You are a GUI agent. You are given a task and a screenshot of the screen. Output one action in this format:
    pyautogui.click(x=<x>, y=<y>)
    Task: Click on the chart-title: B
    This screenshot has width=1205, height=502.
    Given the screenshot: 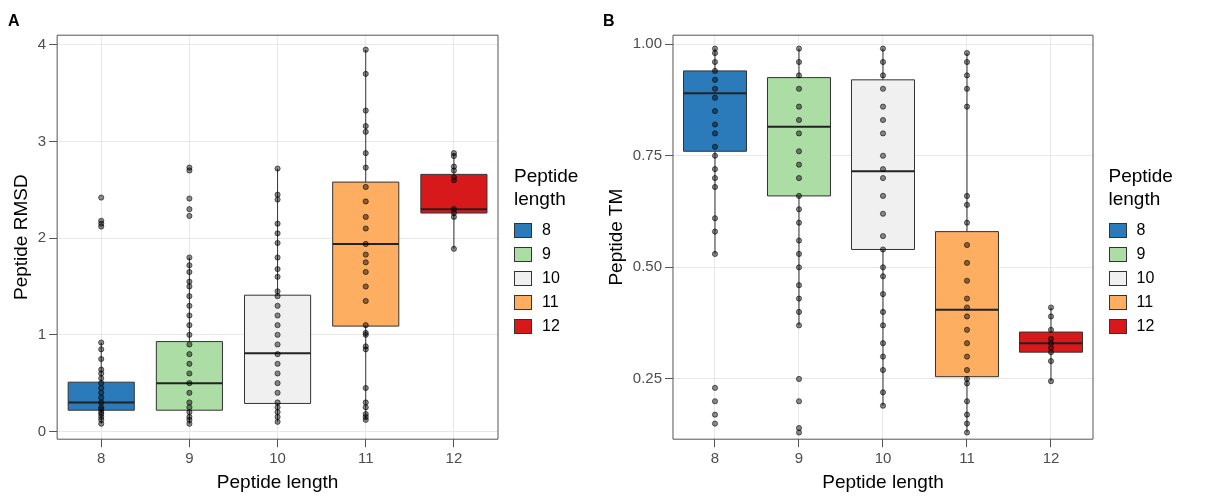 What is the action you would take?
    pyautogui.click(x=608, y=21)
    